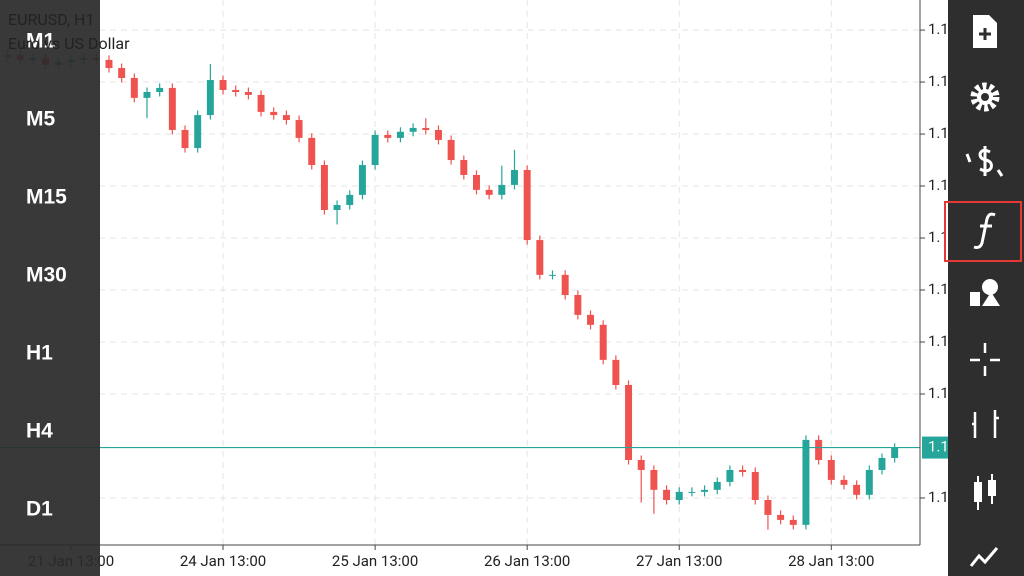 This screenshot has width=1024, height=576. I want to click on toolbar-icons, so click(983, 291).